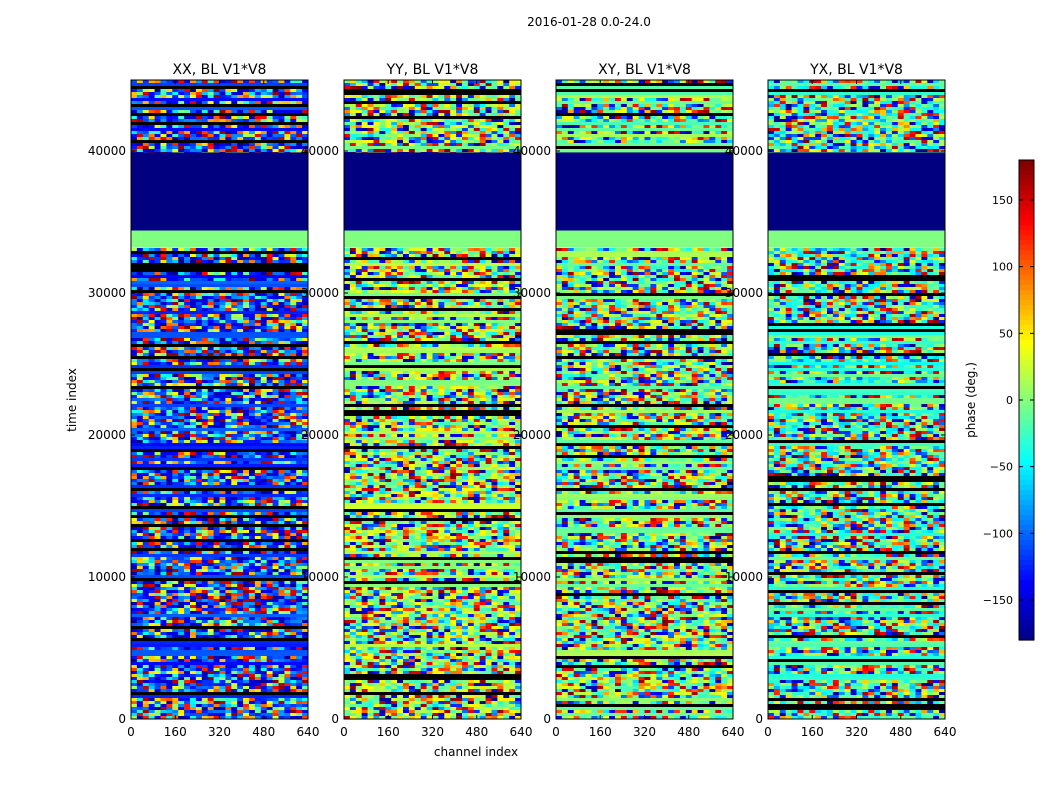 The image size is (1050, 800). What do you see at coordinates (1002, 267) in the screenshot?
I see `colorbar-tick-label: 100` at bounding box center [1002, 267].